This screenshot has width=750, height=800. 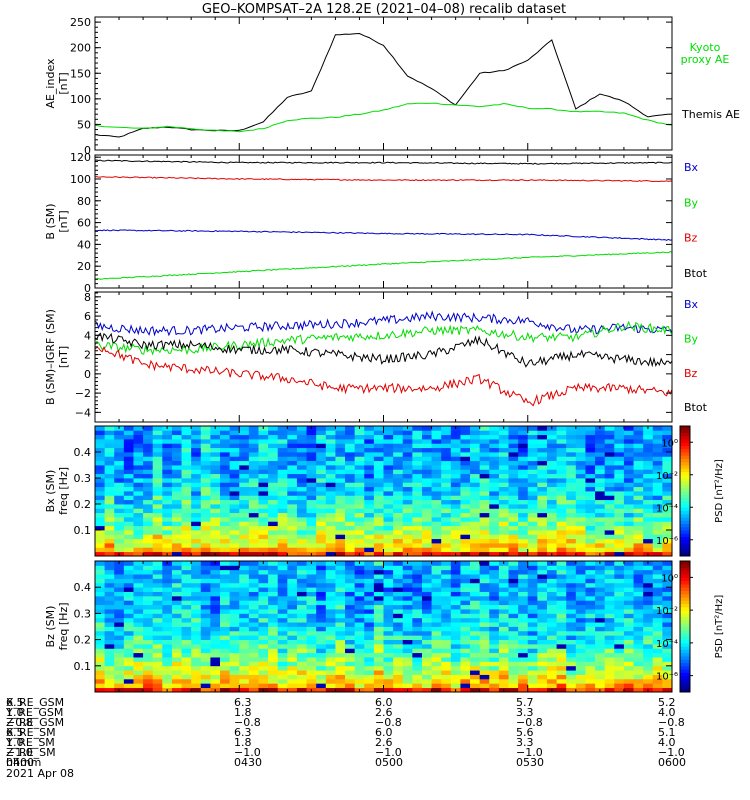 I want to click on colorbar-step, so click(x=685, y=661).